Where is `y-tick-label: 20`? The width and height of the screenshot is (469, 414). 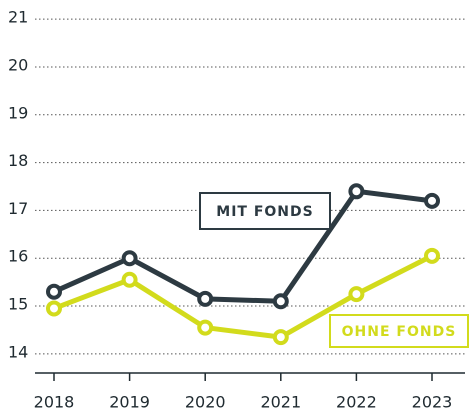
y-tick-label: 20 is located at coordinates (18, 64).